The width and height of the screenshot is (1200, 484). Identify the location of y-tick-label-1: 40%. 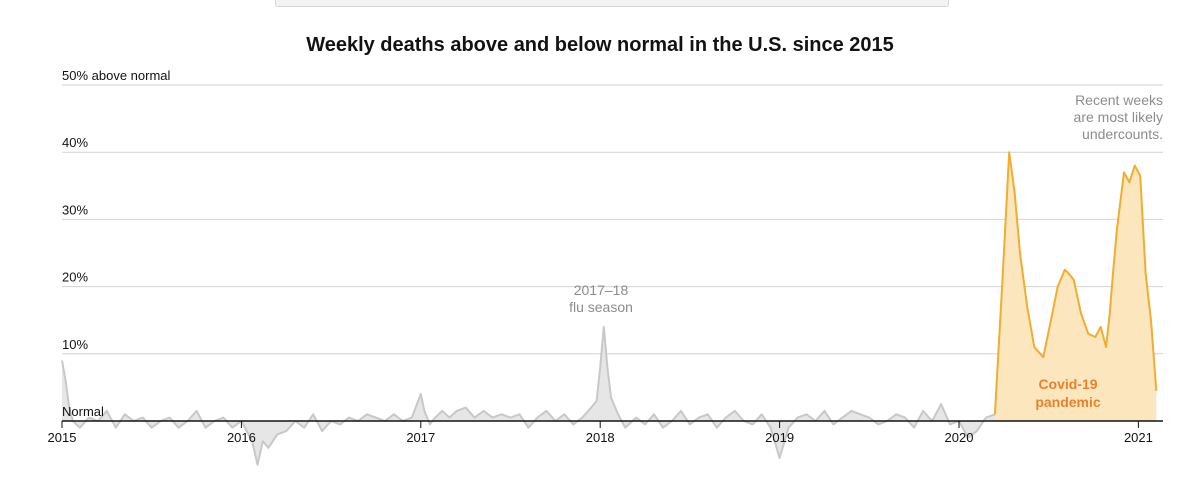
(75, 142).